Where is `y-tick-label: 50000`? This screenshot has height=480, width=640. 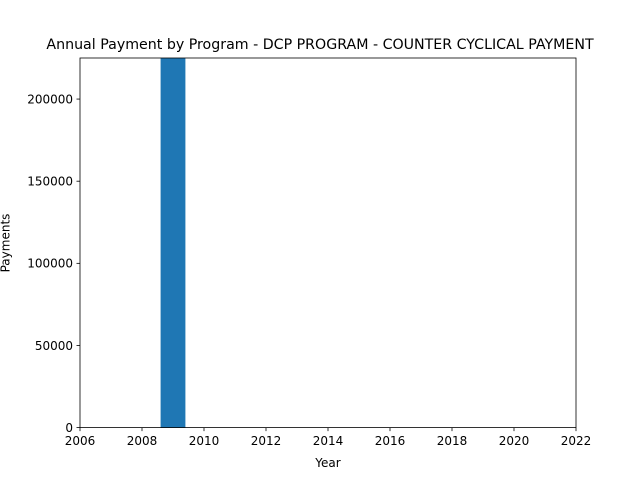 y-tick-label: 50000 is located at coordinates (54, 346).